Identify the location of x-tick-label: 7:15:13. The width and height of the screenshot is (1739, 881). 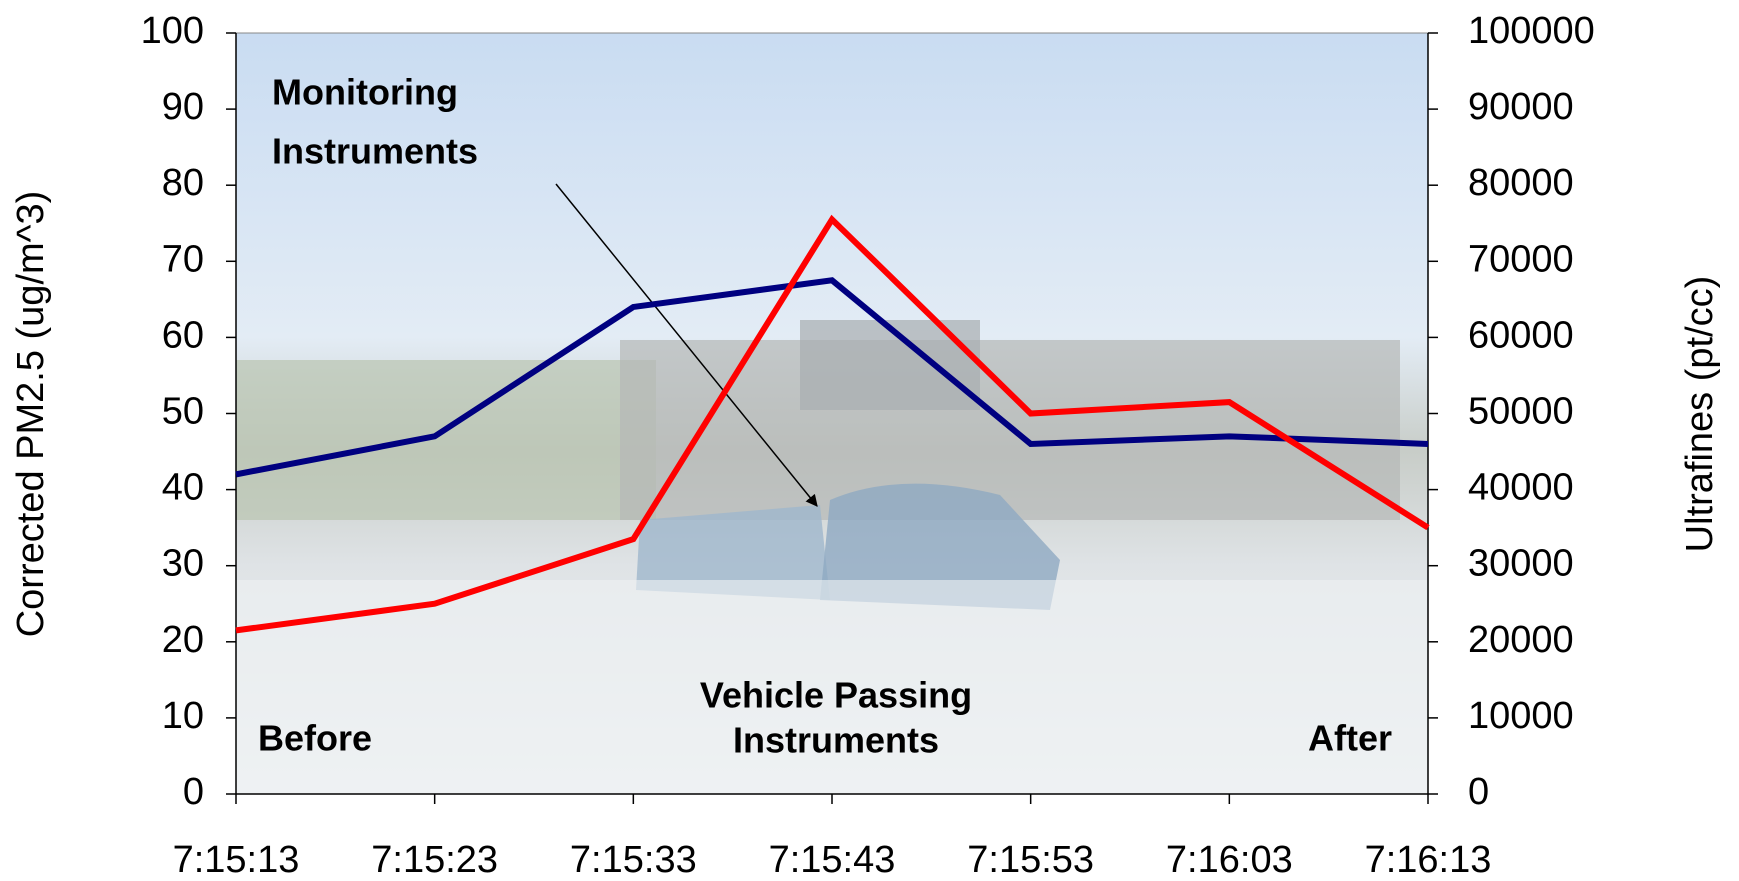
(236, 860).